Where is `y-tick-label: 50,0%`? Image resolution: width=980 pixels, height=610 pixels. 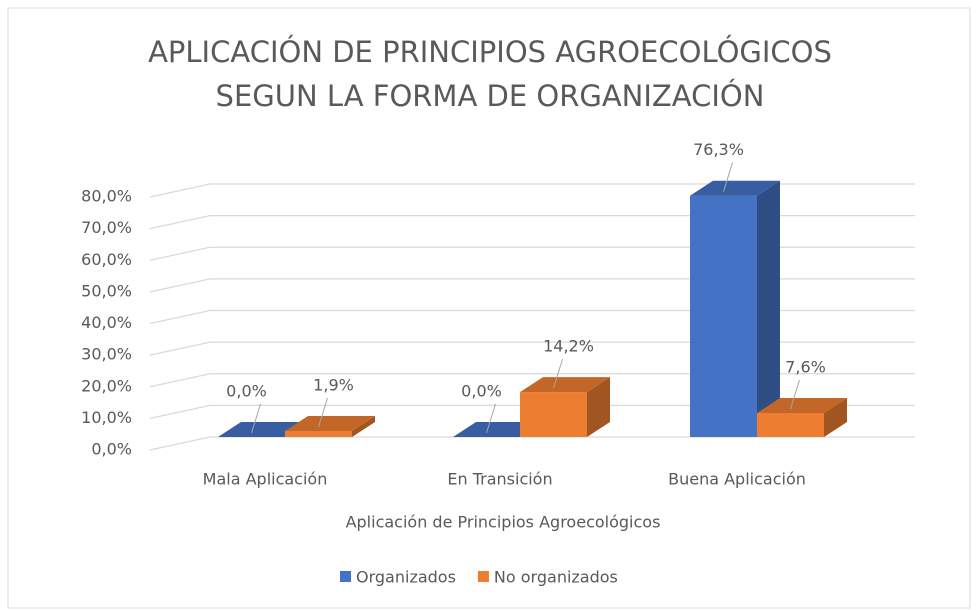 y-tick-label: 50,0% is located at coordinates (106, 290).